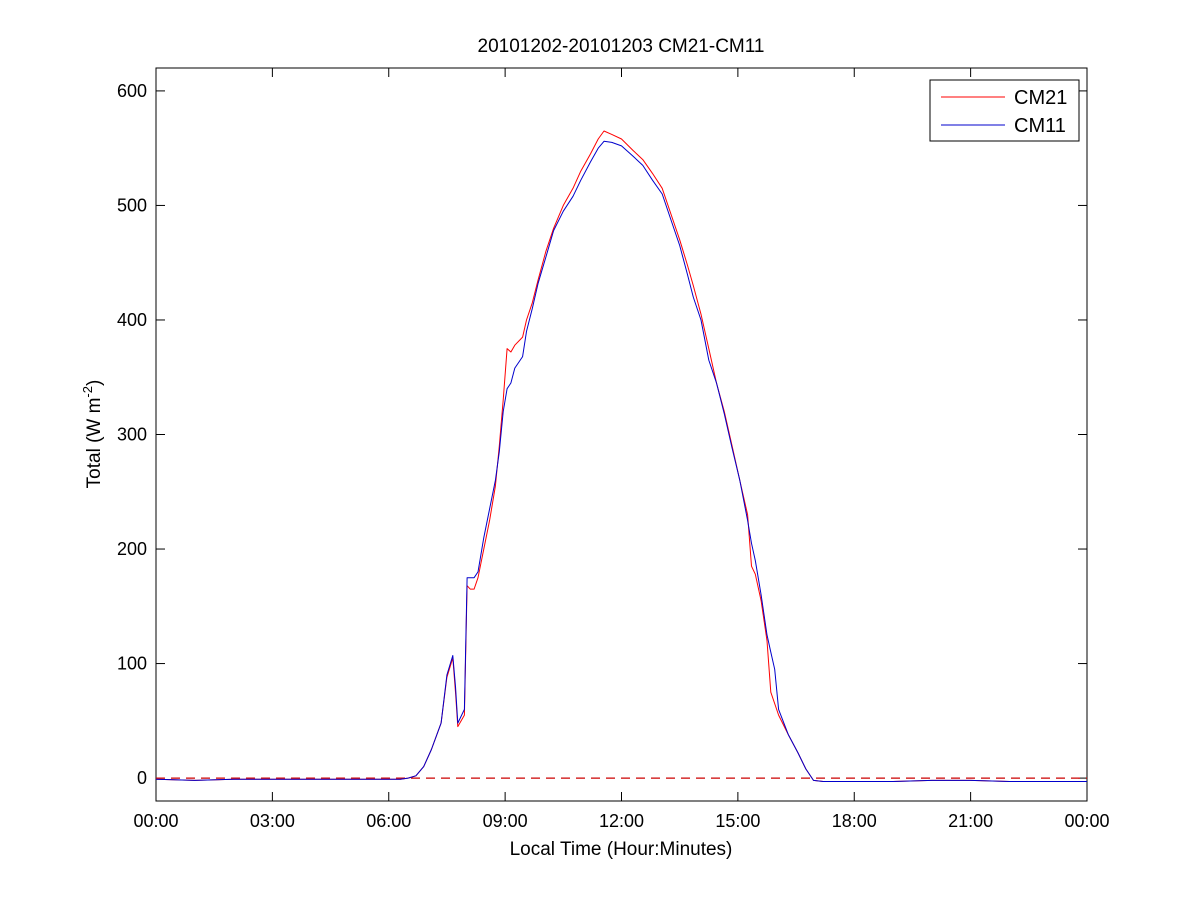 Image resolution: width=1201 pixels, height=906 pixels. Describe the element at coordinates (970, 821) in the screenshot. I see `x-tick-label: 21:00` at that location.